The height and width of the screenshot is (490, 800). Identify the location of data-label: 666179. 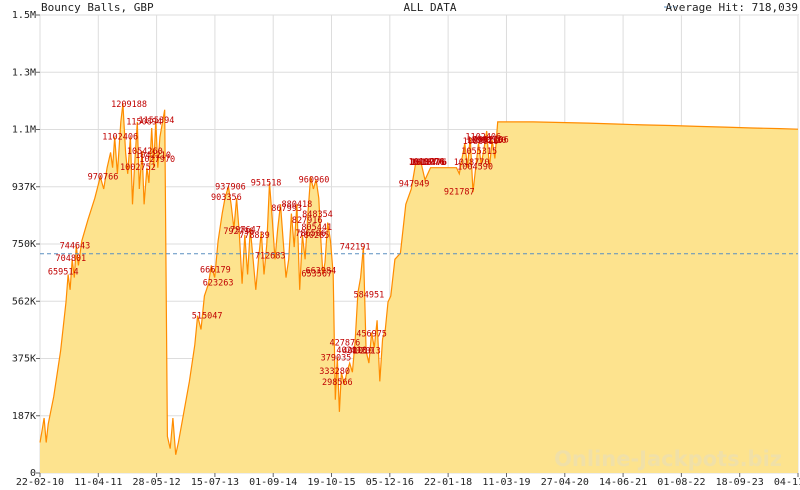
(215, 271).